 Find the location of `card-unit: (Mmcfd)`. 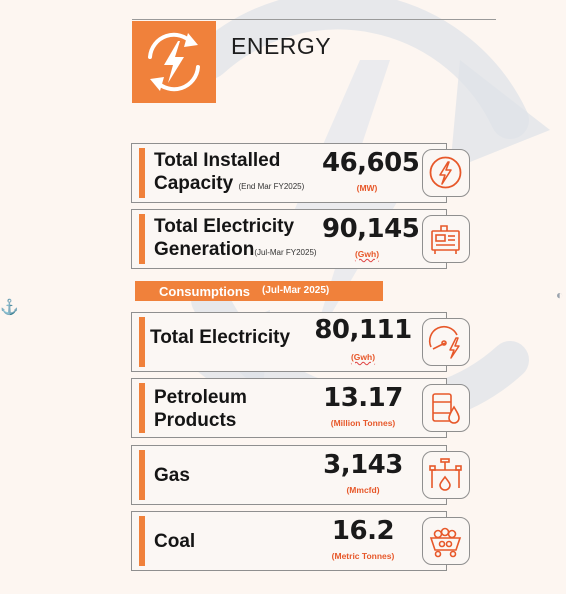

card-unit: (Mmcfd) is located at coordinates (363, 490).